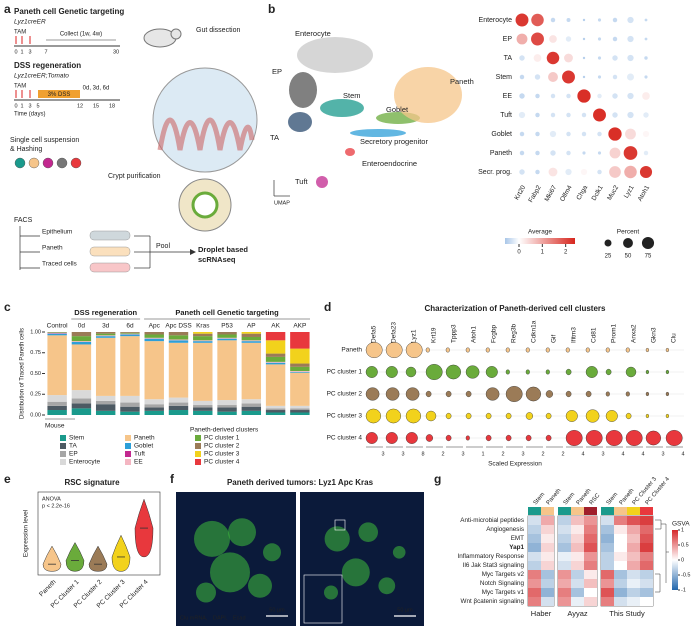 The height and width of the screenshot is (631, 700). Describe the element at coordinates (302, 181) in the screenshot. I see `umap-label: Tuft` at that location.